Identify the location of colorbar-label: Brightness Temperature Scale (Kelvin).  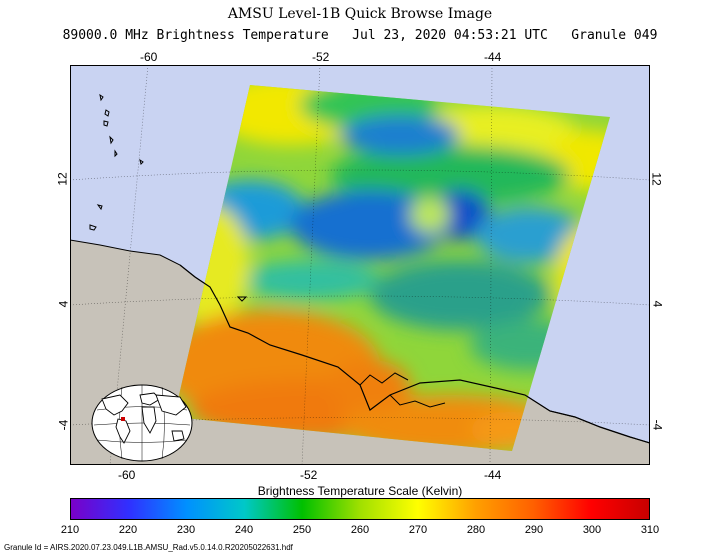
(360, 491).